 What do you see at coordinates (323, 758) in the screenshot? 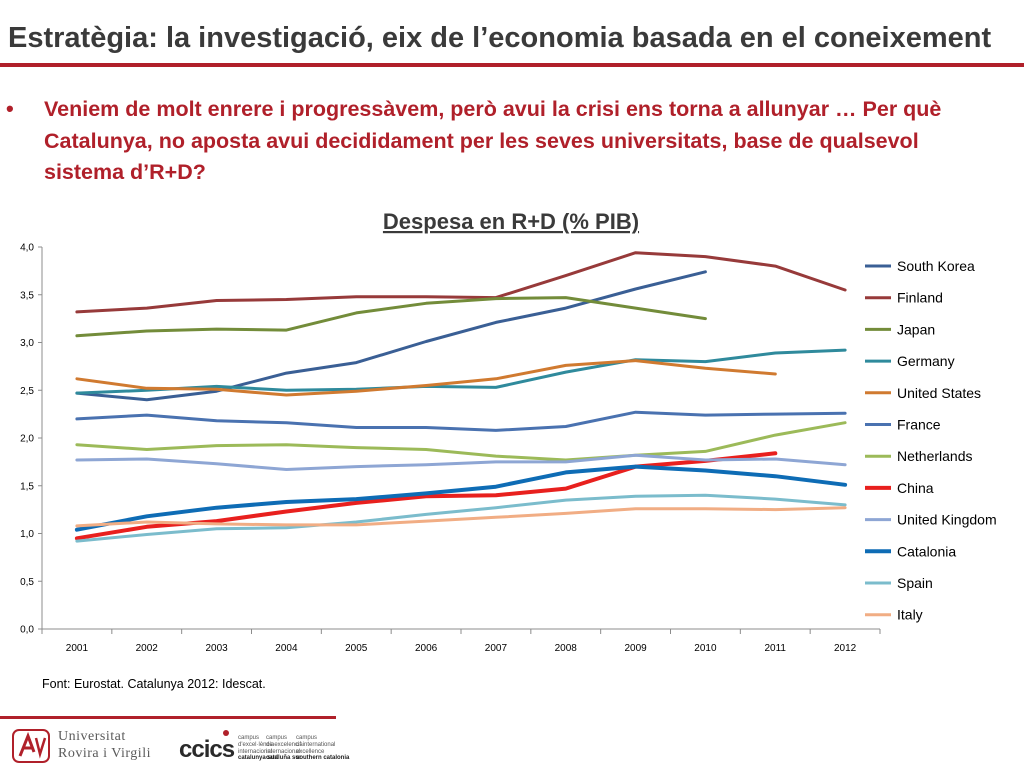
I see `campus-en-bold: southern catalonia` at bounding box center [323, 758].